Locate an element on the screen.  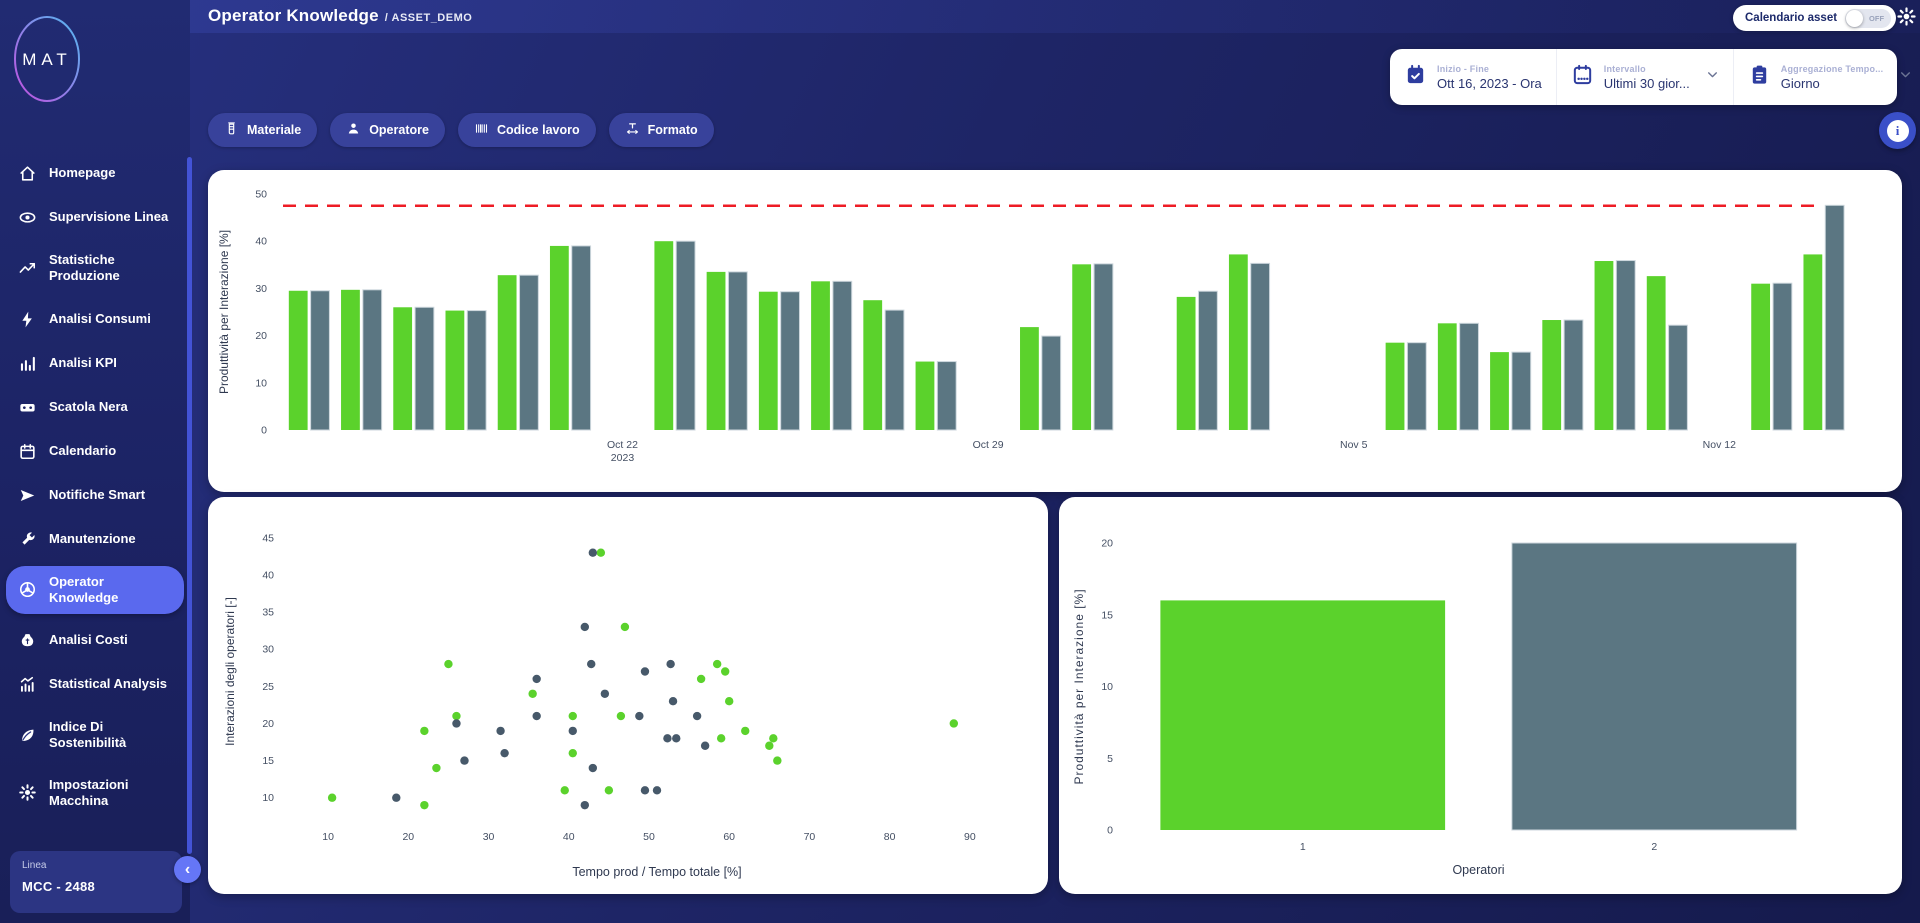
filter-button-label: Materiale is located at coordinates (274, 130).